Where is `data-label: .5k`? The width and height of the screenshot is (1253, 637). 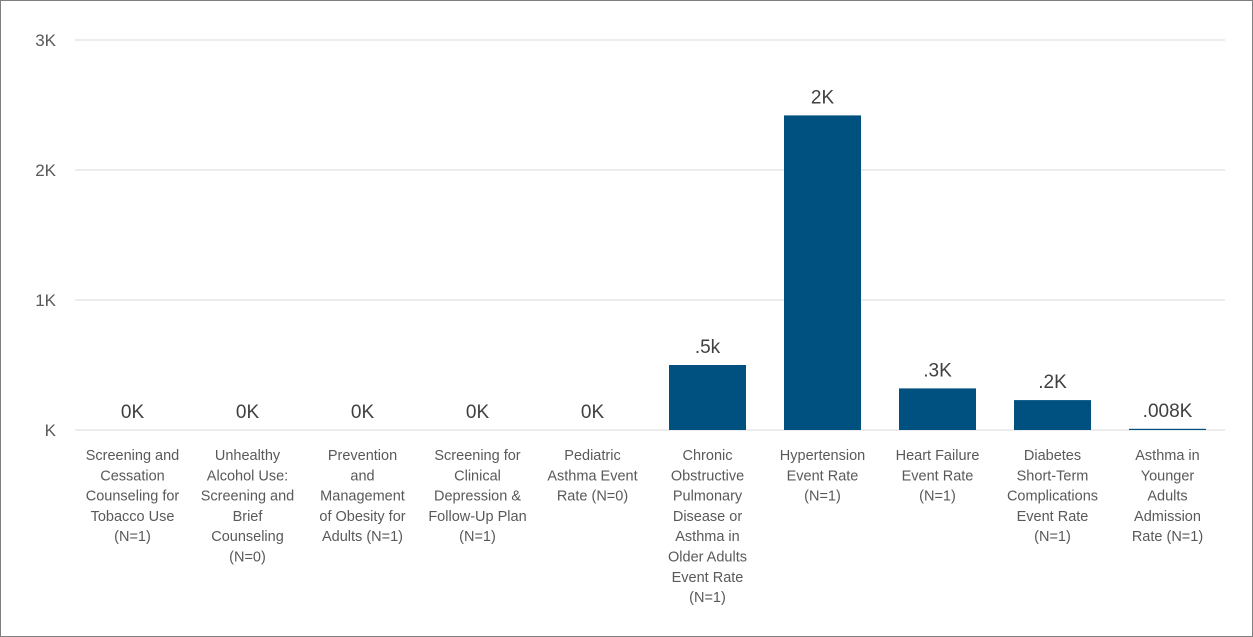 data-label: .5k is located at coordinates (708, 347).